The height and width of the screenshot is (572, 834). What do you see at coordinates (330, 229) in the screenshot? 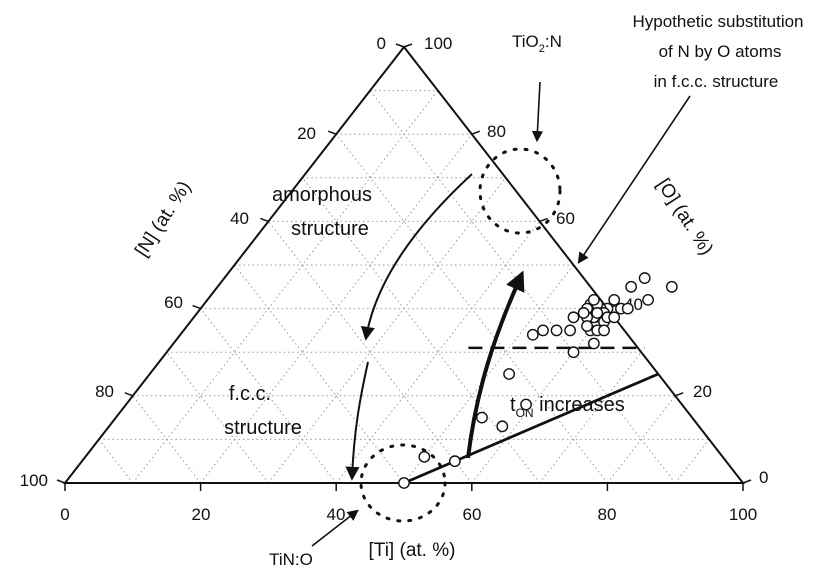
I see `amorphous-label: structure` at bounding box center [330, 229].